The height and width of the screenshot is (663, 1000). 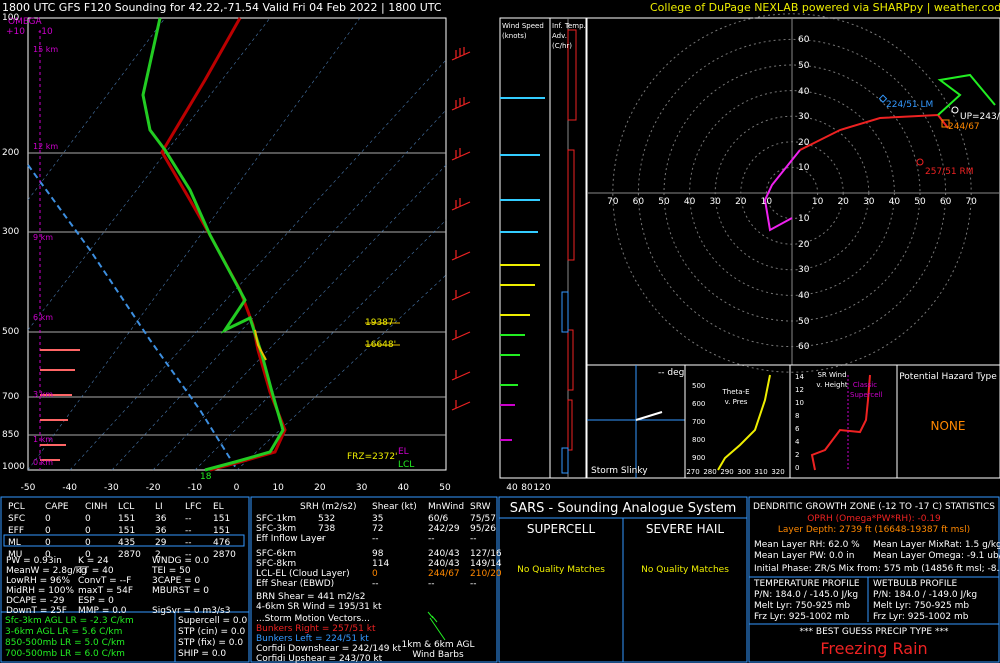 What do you see at coordinates (949, 172) in the screenshot?
I see `label: 257/51 RM` at bounding box center [949, 172].